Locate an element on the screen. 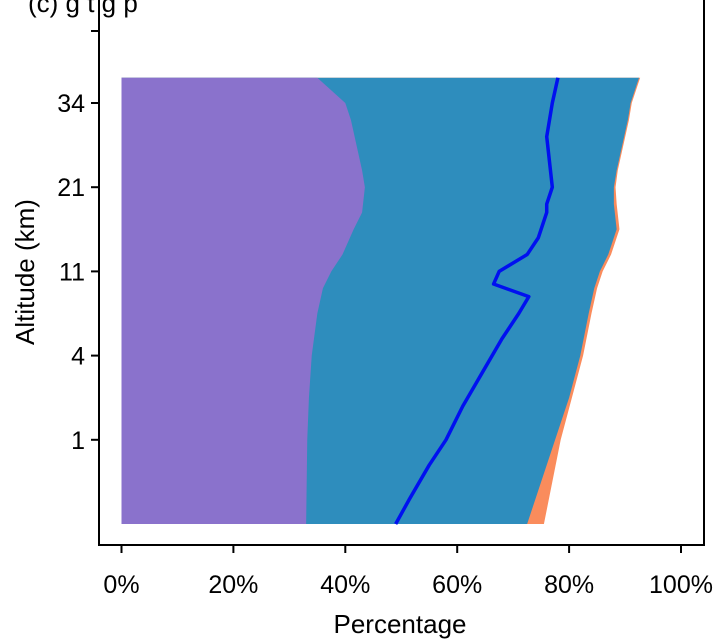  y-tick-label: 21 is located at coordinates (71, 188).